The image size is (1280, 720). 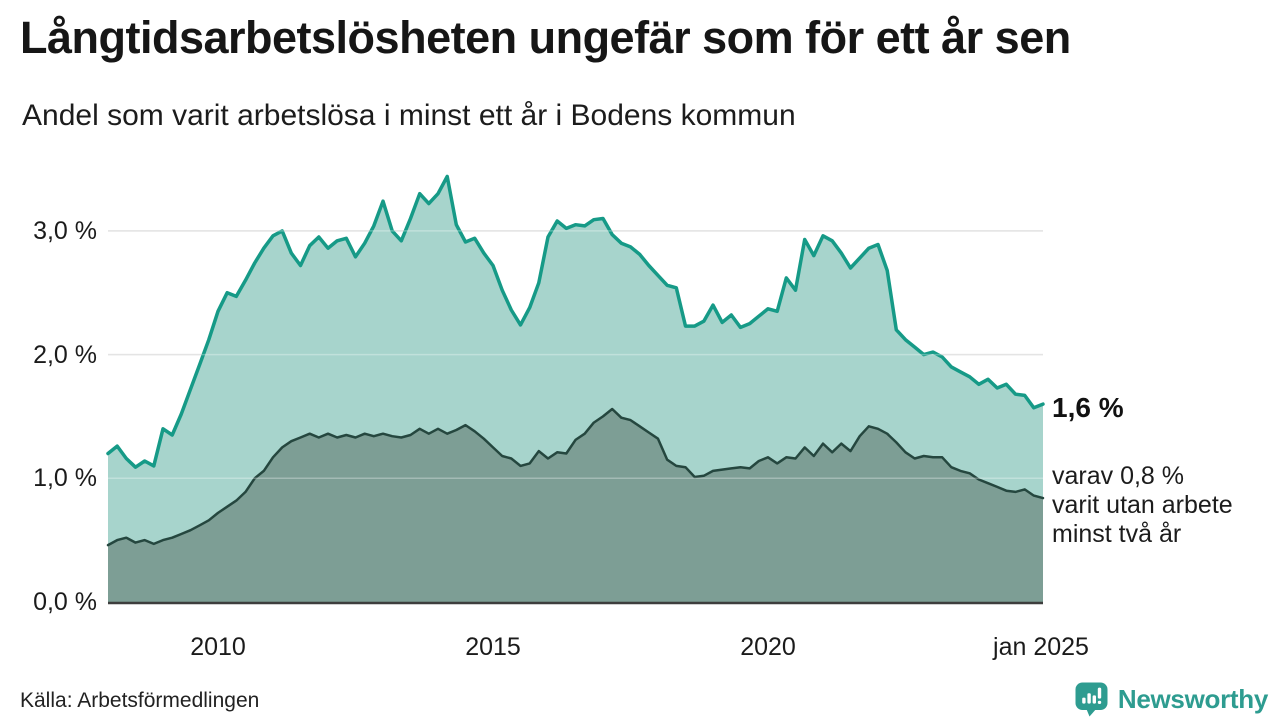 I want to click on source-label: Källa: Arbetsförmedlingen, so click(x=140, y=700).